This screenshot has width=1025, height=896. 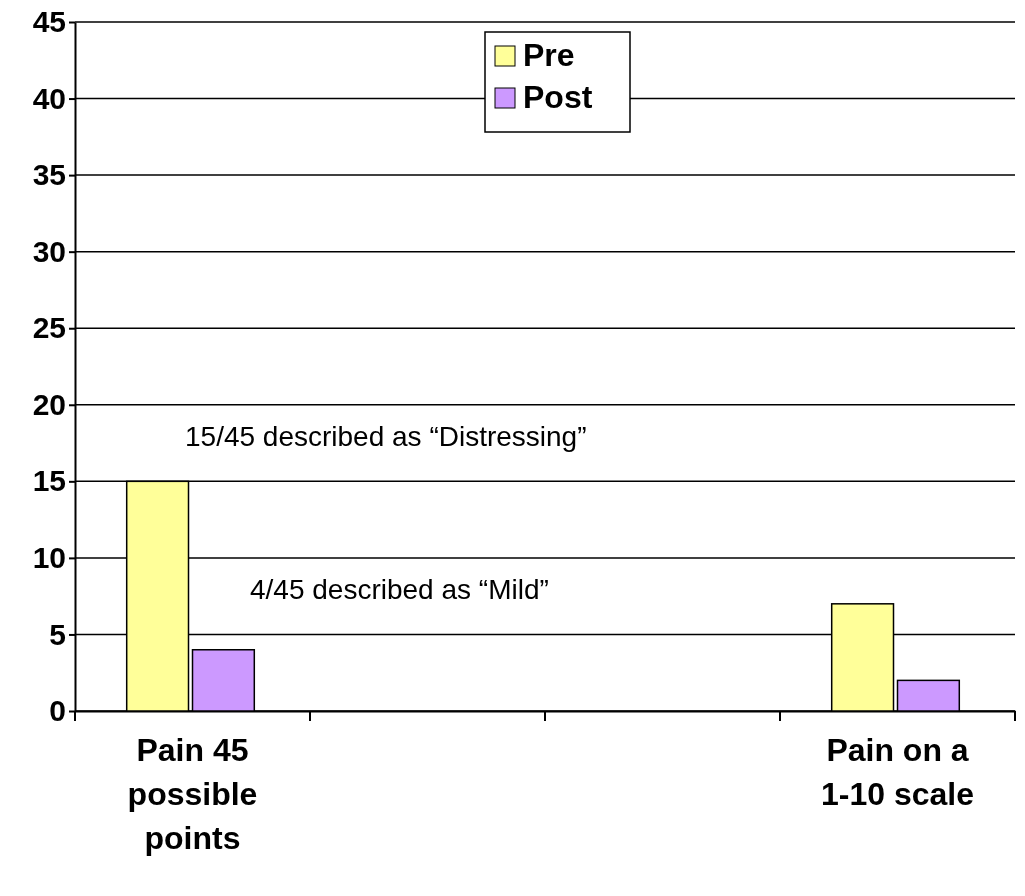 What do you see at coordinates (399, 590) in the screenshot?
I see `annotation: 4/45 described as “Mild”` at bounding box center [399, 590].